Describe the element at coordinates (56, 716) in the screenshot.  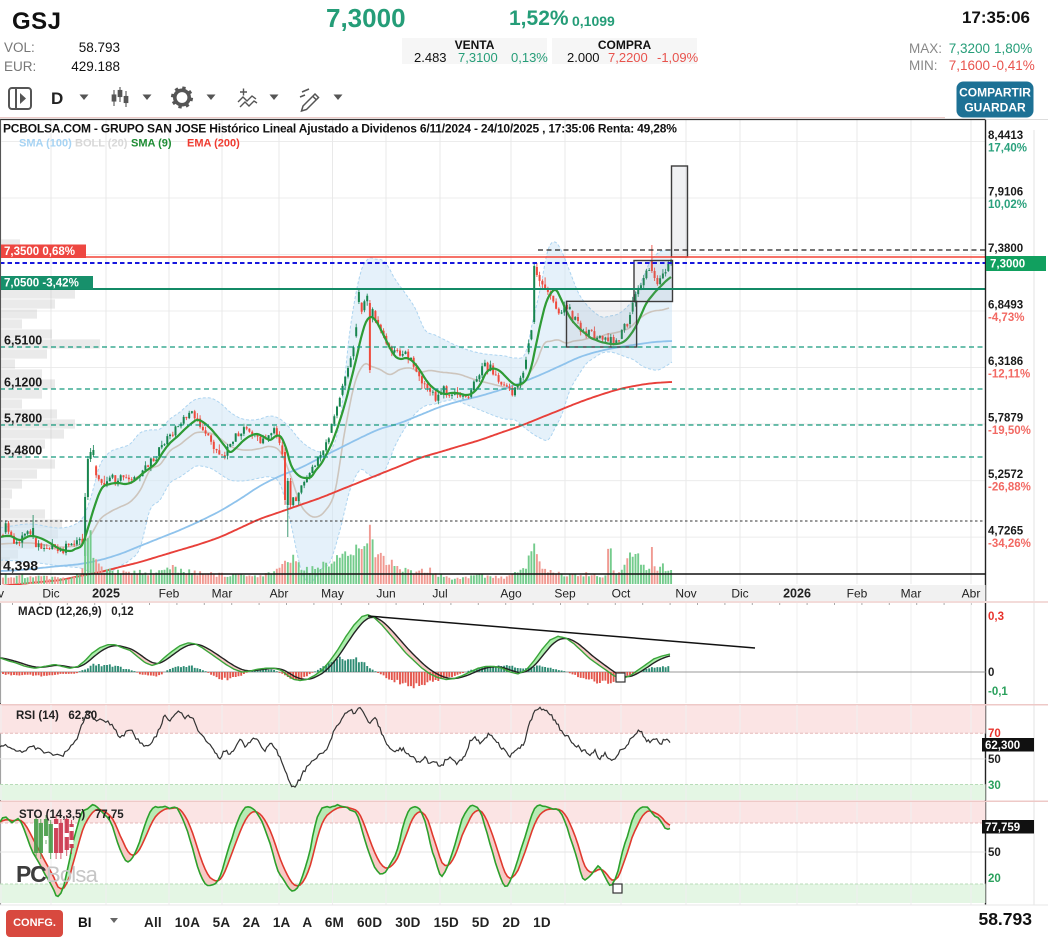
I see `svg-text: RSI (14) 62,30` at that location.